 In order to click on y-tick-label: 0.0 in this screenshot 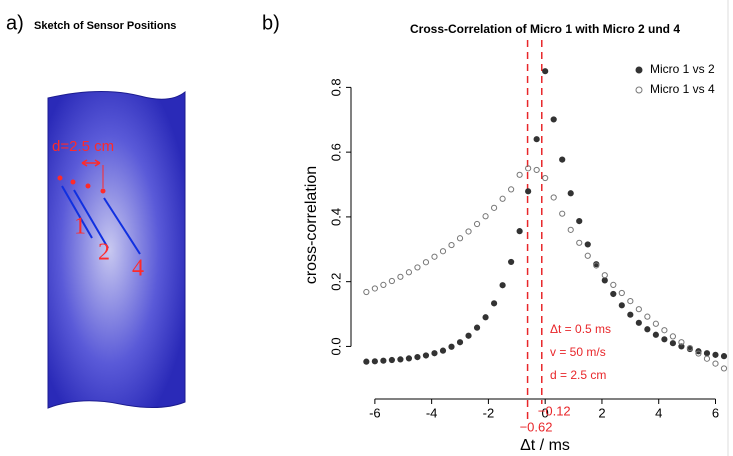, I will do `click(335, 346)`.